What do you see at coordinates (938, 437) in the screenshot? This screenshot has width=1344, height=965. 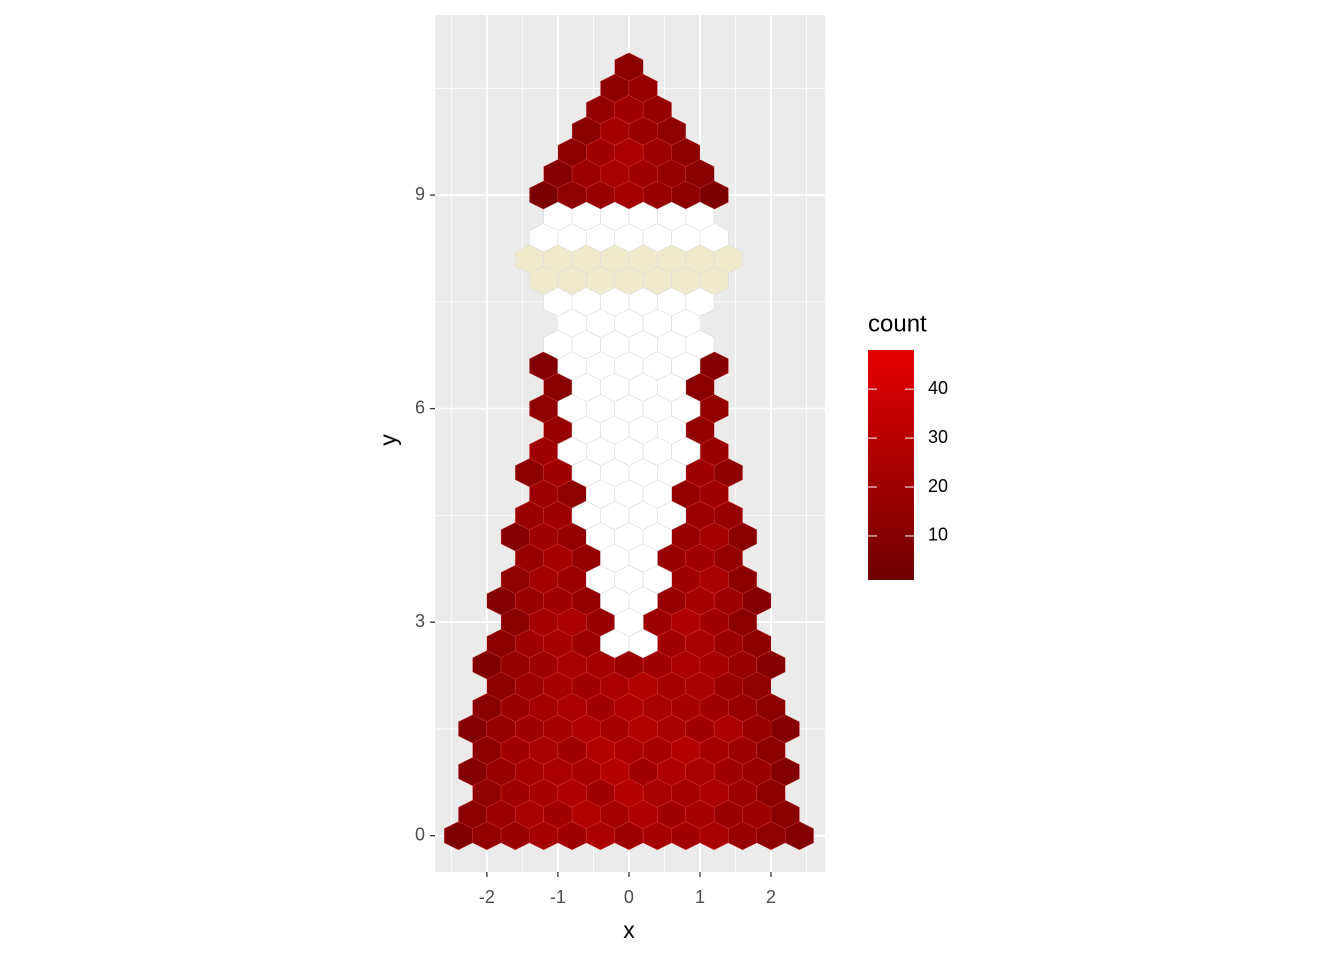 I see `legend-tick-label: 30` at bounding box center [938, 437].